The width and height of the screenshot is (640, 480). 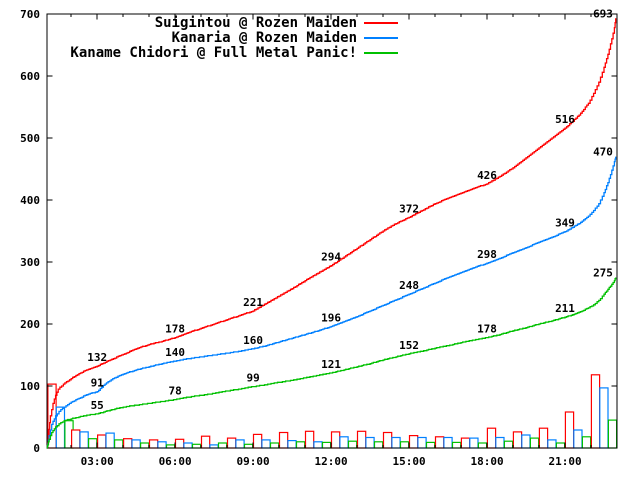 What do you see at coordinates (409, 285) in the screenshot?
I see `data-label: 248` at bounding box center [409, 285].